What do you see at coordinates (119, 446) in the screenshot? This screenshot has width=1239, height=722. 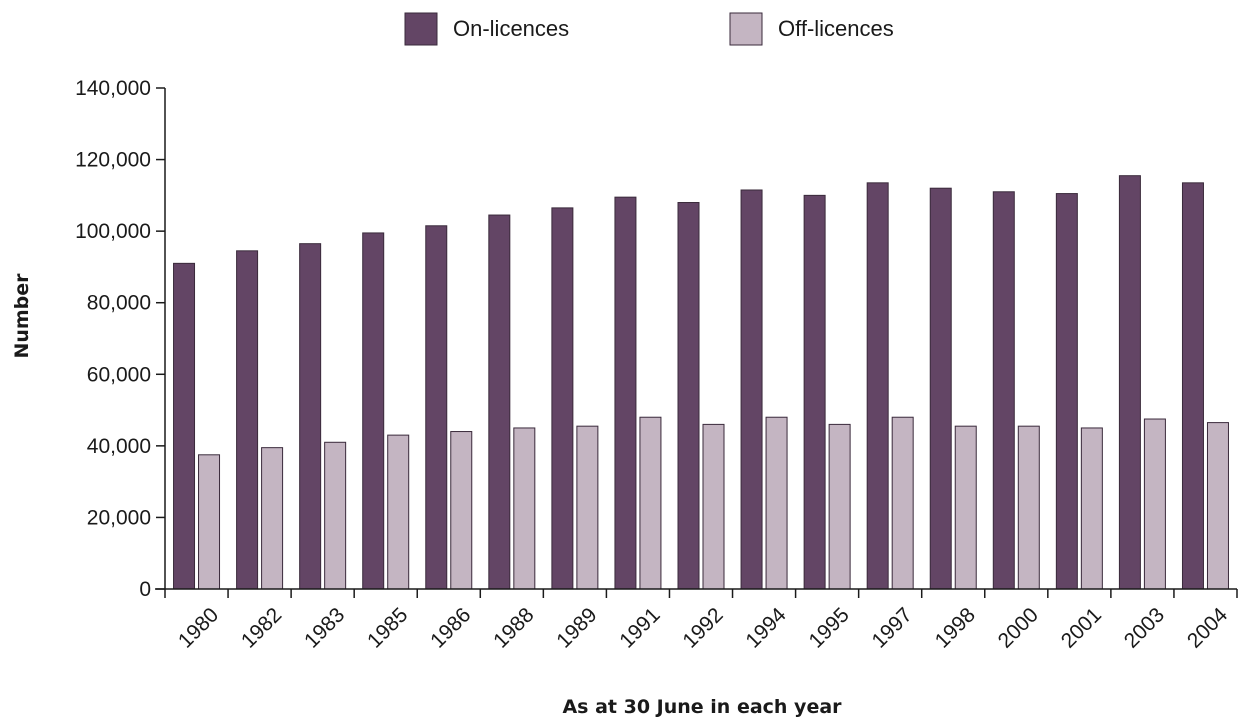 I see `y-tick-label: 40,000` at bounding box center [119, 446].